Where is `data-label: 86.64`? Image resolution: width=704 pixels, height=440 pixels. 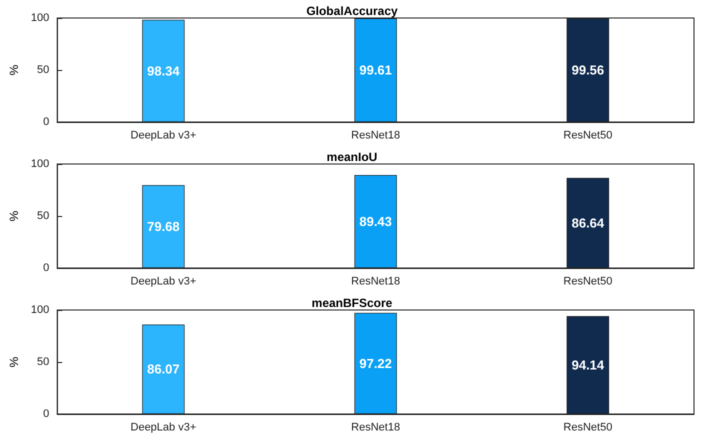
data-label: 86.64 is located at coordinates (588, 222).